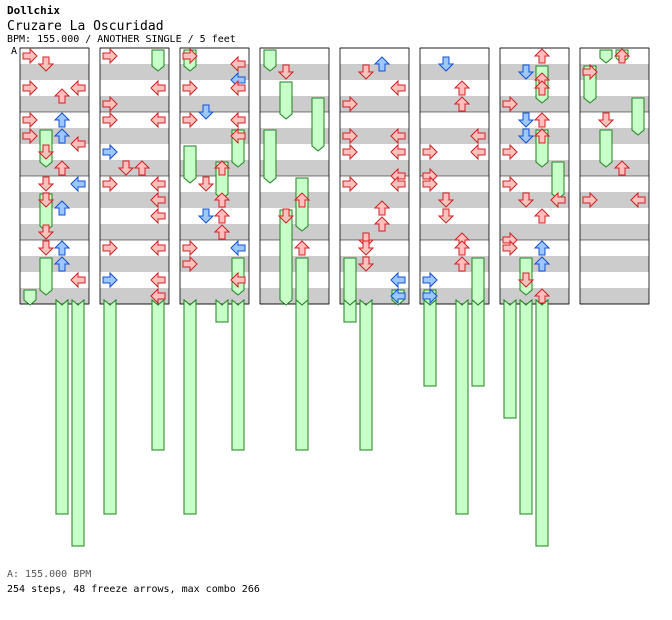 Image resolution: width=672 pixels, height=620 pixels. I want to click on chart-info: BPM: 155.000 / ANOTHER SINGLE / 5 feet, so click(121, 39).